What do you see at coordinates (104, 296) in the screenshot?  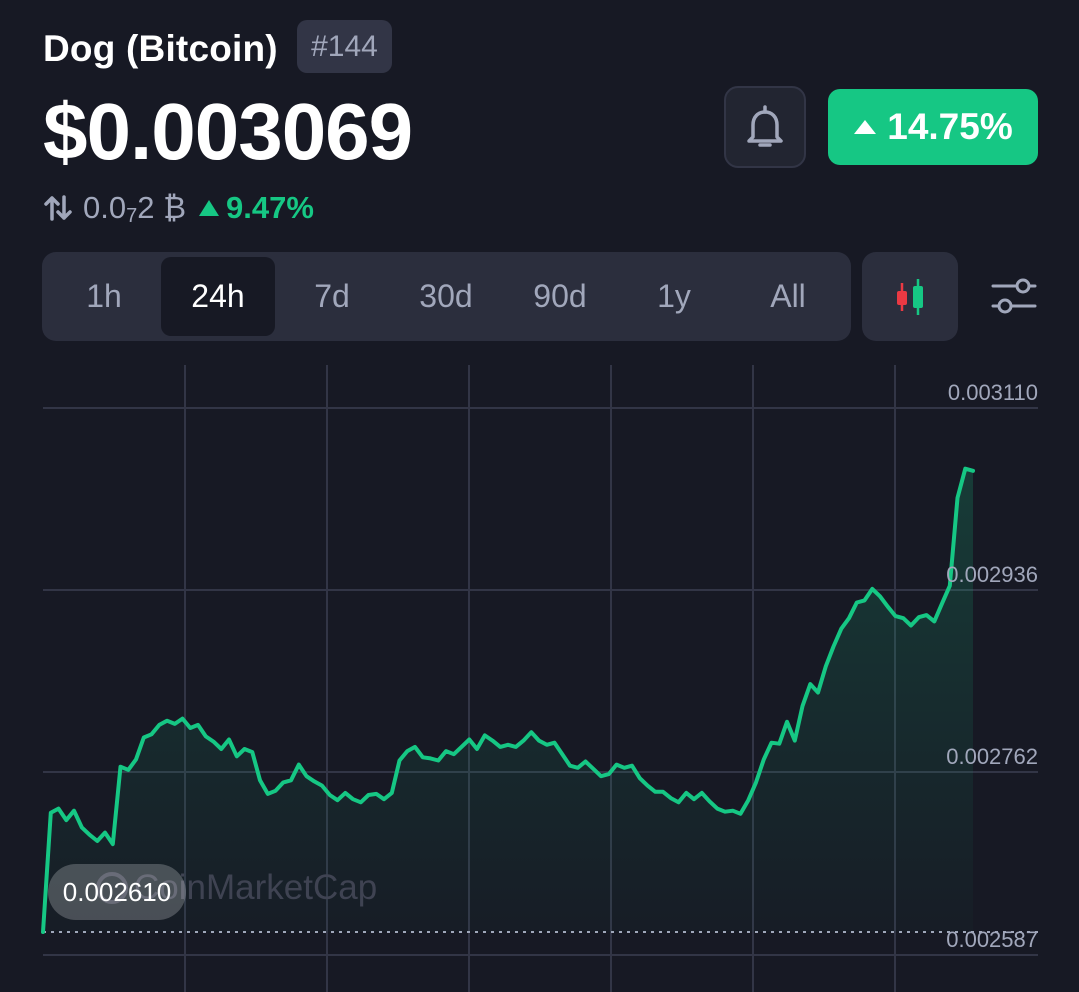 I see `tab-1h: 1h` at bounding box center [104, 296].